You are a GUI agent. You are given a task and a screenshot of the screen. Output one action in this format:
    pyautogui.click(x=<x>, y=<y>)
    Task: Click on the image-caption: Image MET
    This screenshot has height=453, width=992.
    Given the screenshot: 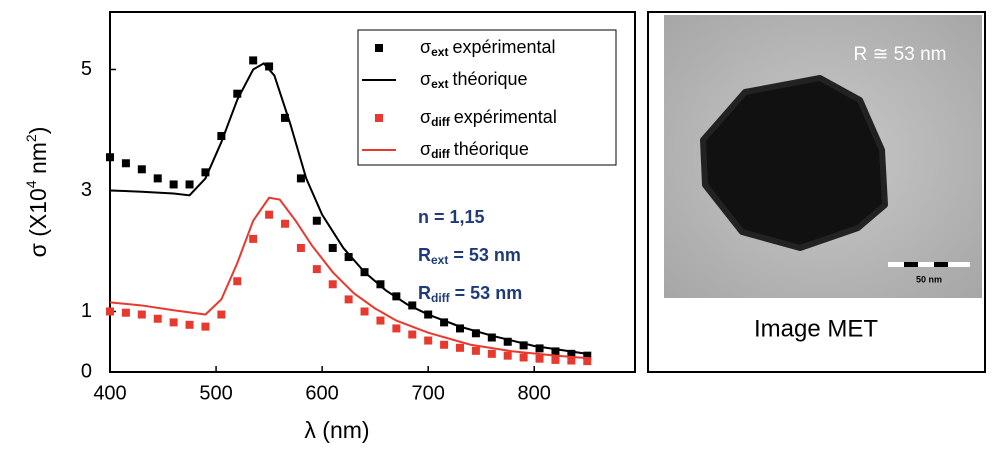 What is the action you would take?
    pyautogui.click(x=816, y=328)
    